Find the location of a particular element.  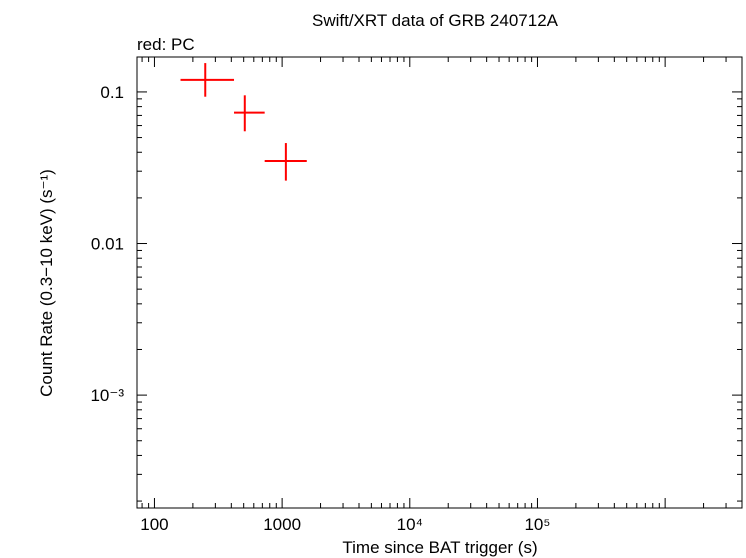

y-tick-label: 0.1 is located at coordinates (112, 92).